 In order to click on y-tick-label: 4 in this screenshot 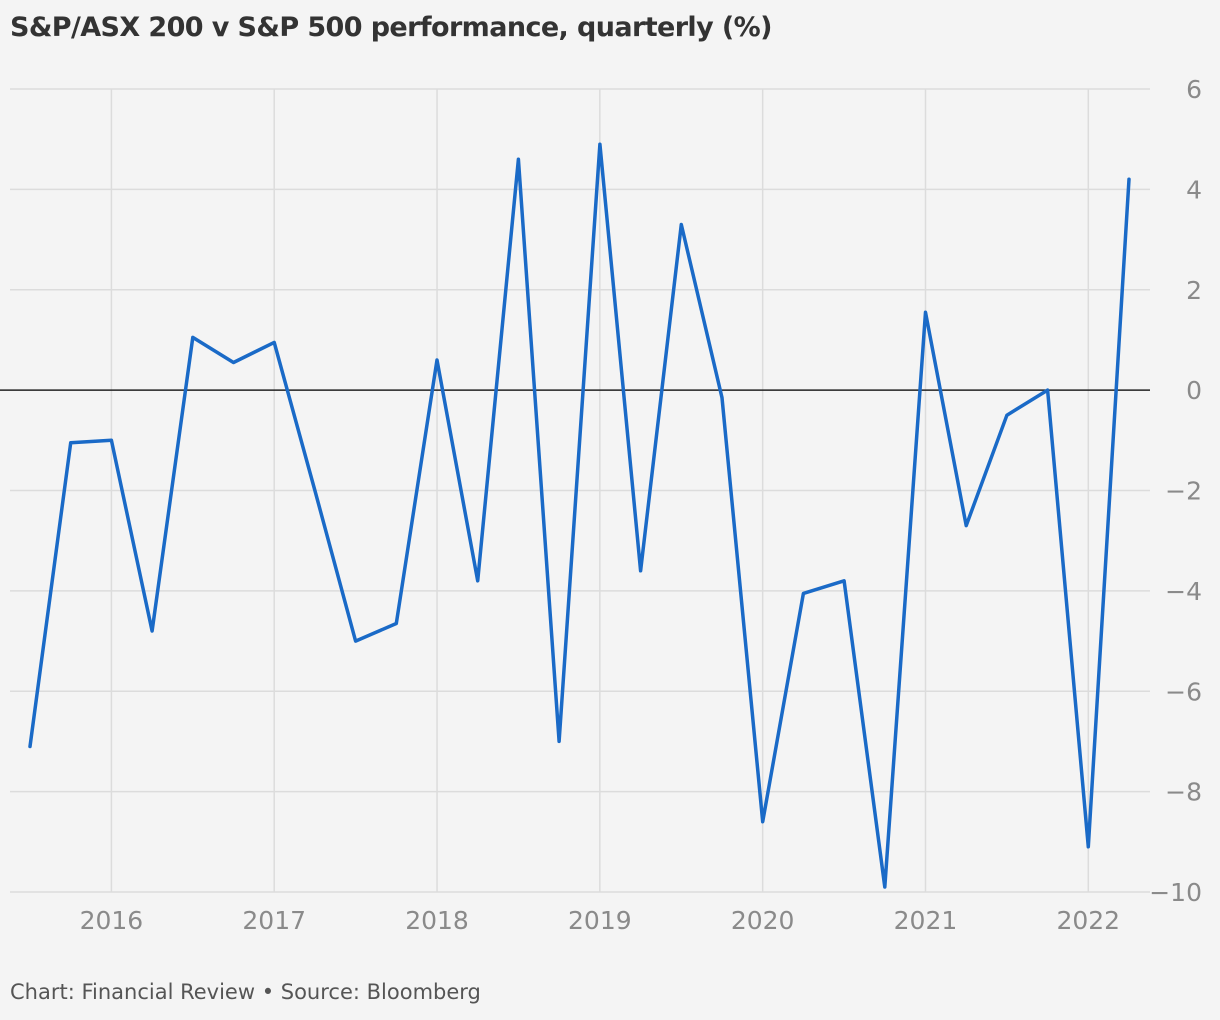, I will do `click(1194, 189)`.